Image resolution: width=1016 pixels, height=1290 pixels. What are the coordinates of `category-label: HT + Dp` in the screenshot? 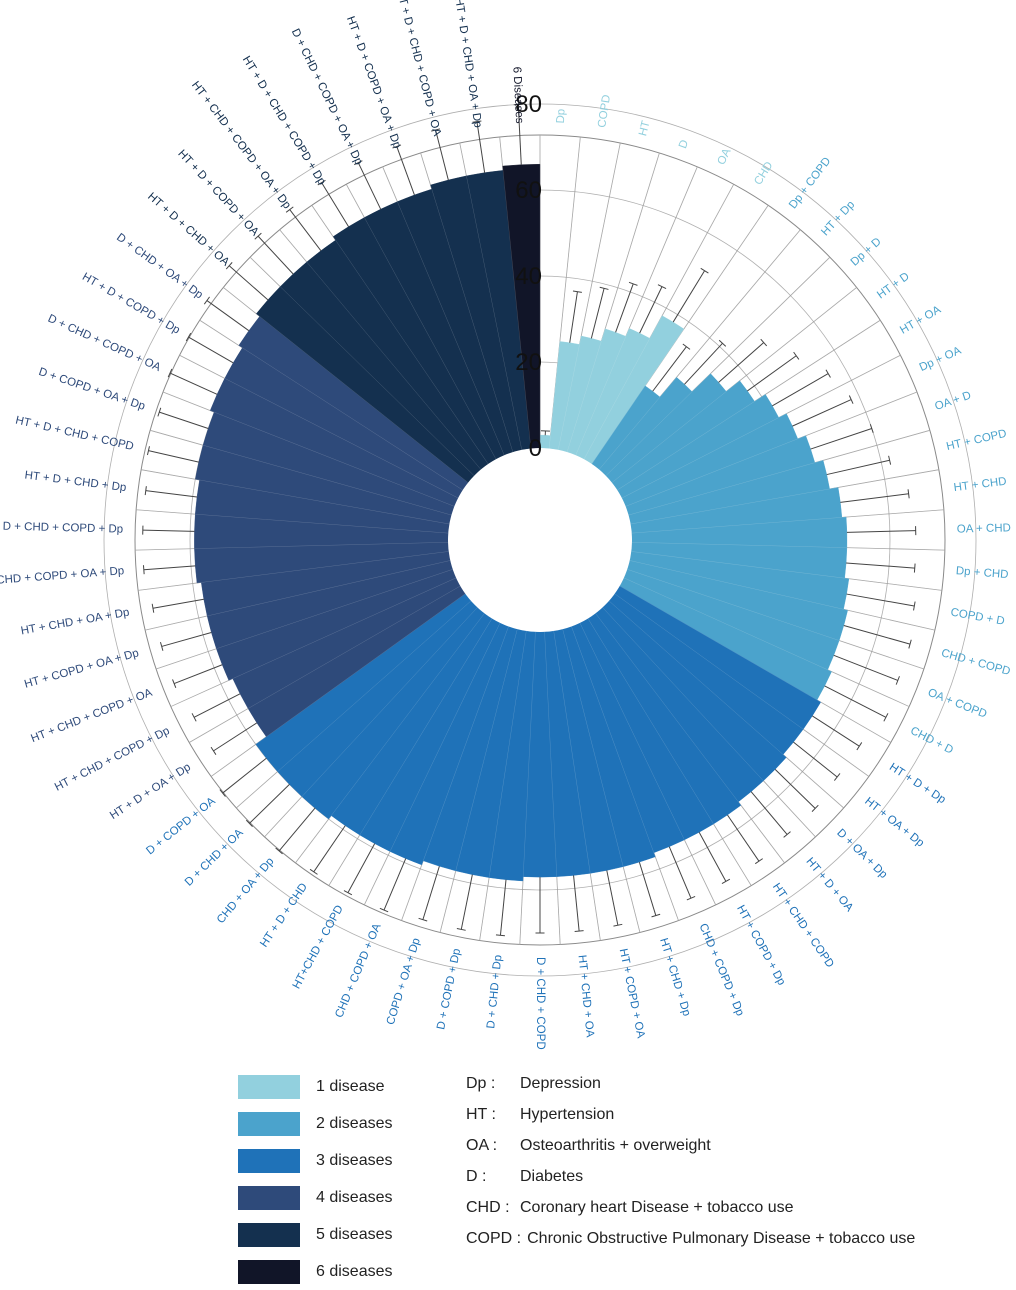 It's located at (838, 219).